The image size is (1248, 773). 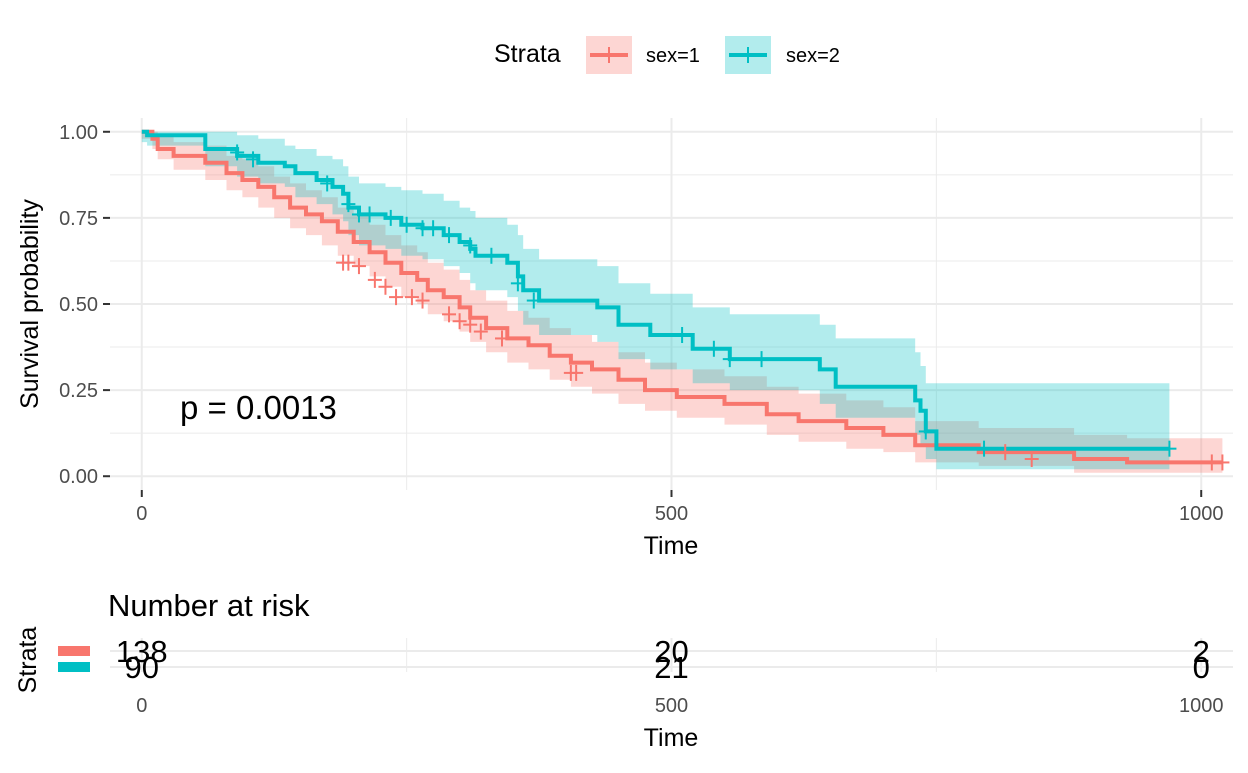 What do you see at coordinates (74, 659) in the screenshot?
I see `risk-table-strata-keys` at bounding box center [74, 659].